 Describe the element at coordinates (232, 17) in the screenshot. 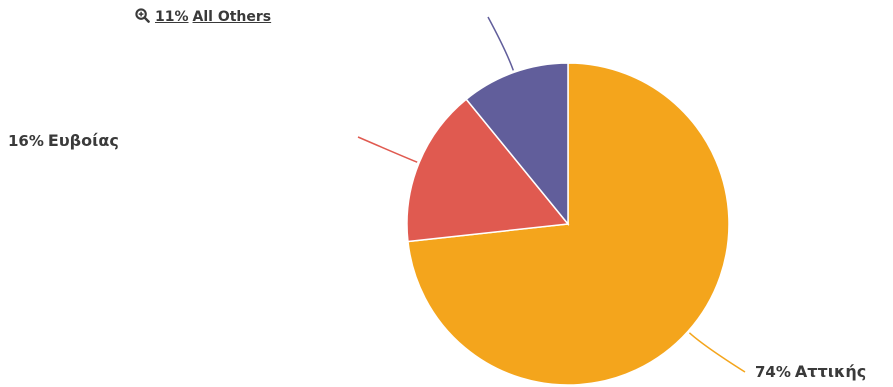

I see `slice-name: All Others` at that location.